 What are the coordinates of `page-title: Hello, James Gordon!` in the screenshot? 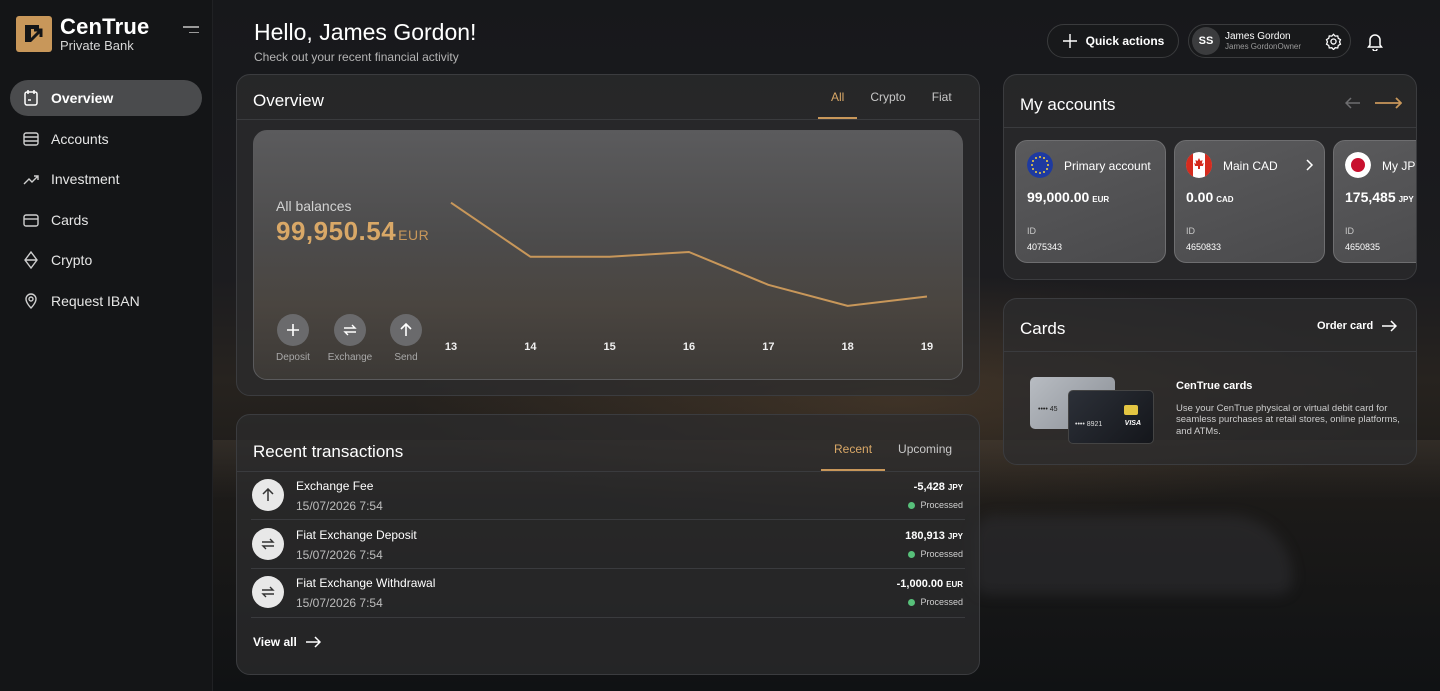 It's located at (365, 32).